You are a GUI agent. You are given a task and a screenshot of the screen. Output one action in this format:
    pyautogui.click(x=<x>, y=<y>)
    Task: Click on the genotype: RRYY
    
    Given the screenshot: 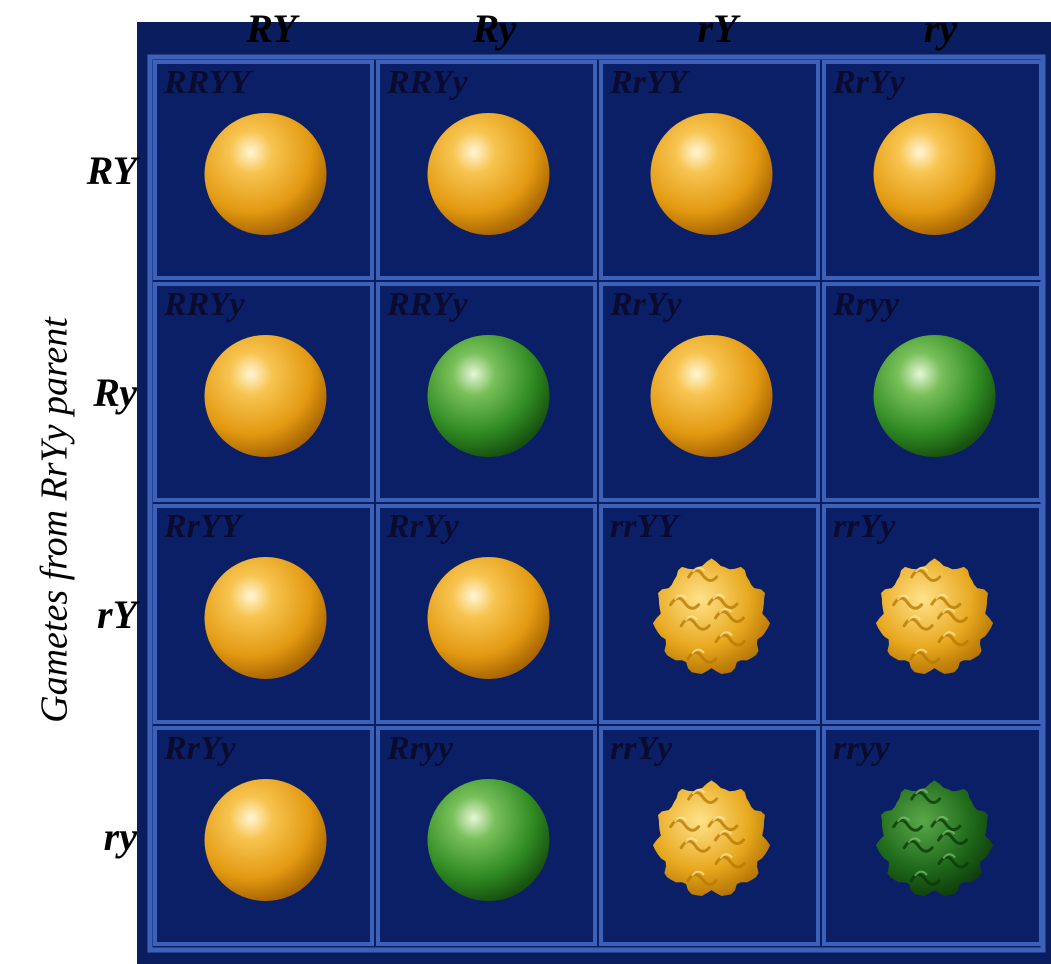 What is the action you would take?
    pyautogui.click(x=208, y=82)
    